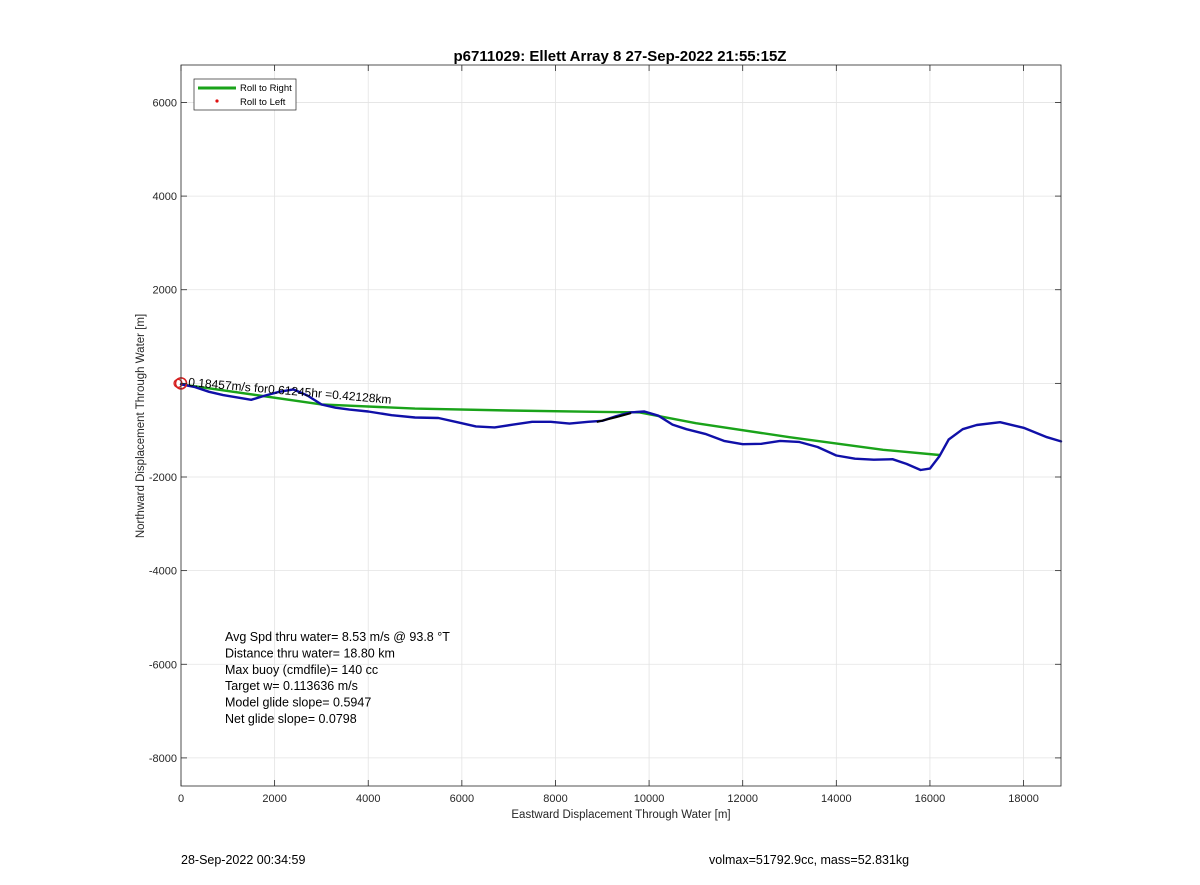  I want to click on x-tick-label: 16000, so click(930, 799).